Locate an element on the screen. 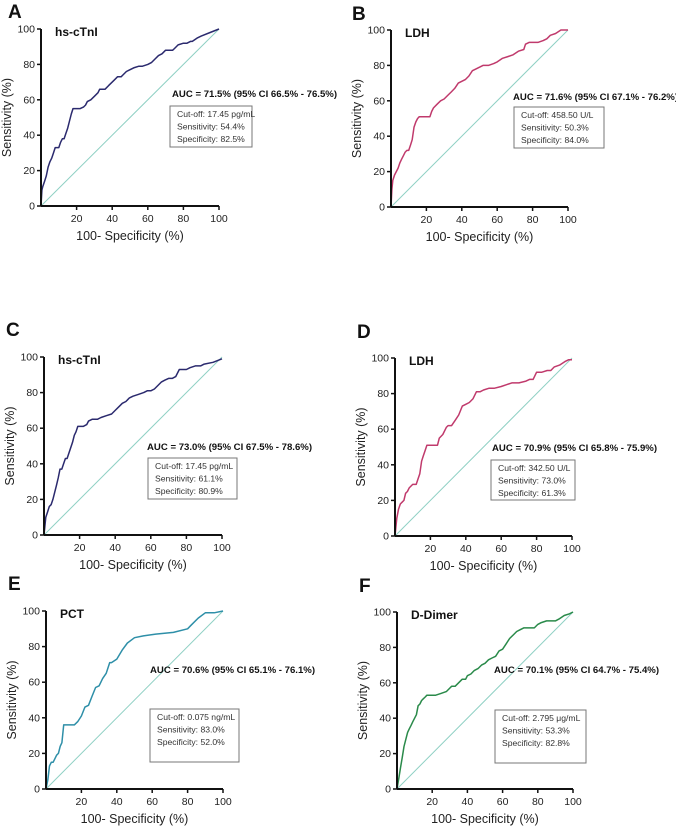 This screenshot has height=827, width=676. auc-label: AUC = 73.0% (95% CI 67.5% - 78.6%) is located at coordinates (229, 447).